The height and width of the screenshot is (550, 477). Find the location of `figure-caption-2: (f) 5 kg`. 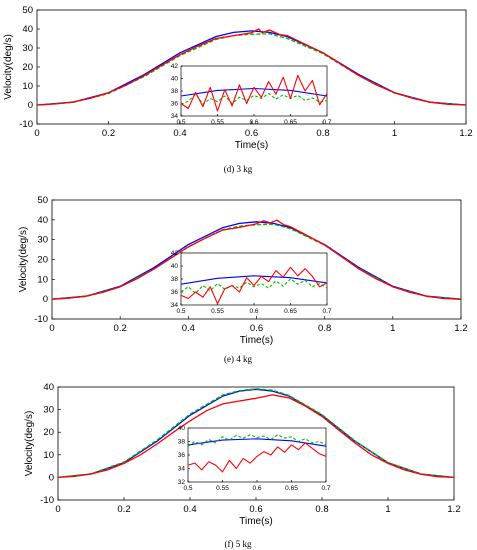

figure-caption-2: (f) 5 kg is located at coordinates (238, 544).